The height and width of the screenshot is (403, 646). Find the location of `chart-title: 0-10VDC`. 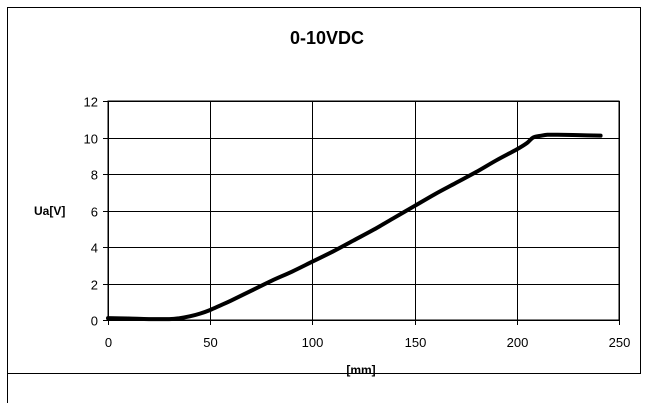

chart-title: 0-10VDC is located at coordinates (327, 38).